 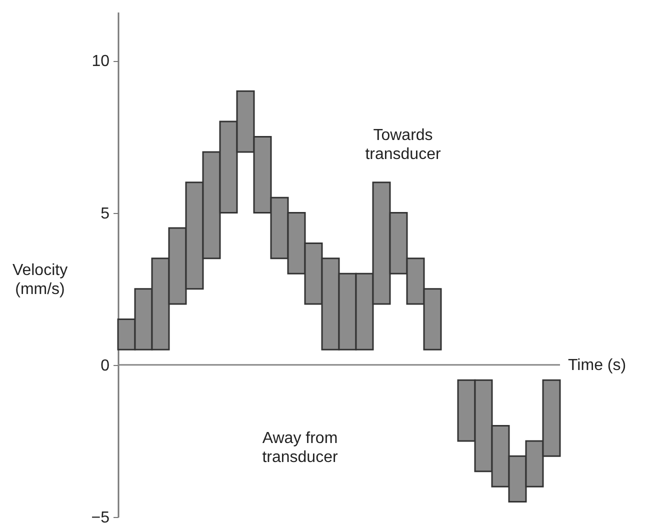 What do you see at coordinates (100, 518) in the screenshot?
I see `y-tick-label: −5` at bounding box center [100, 518].